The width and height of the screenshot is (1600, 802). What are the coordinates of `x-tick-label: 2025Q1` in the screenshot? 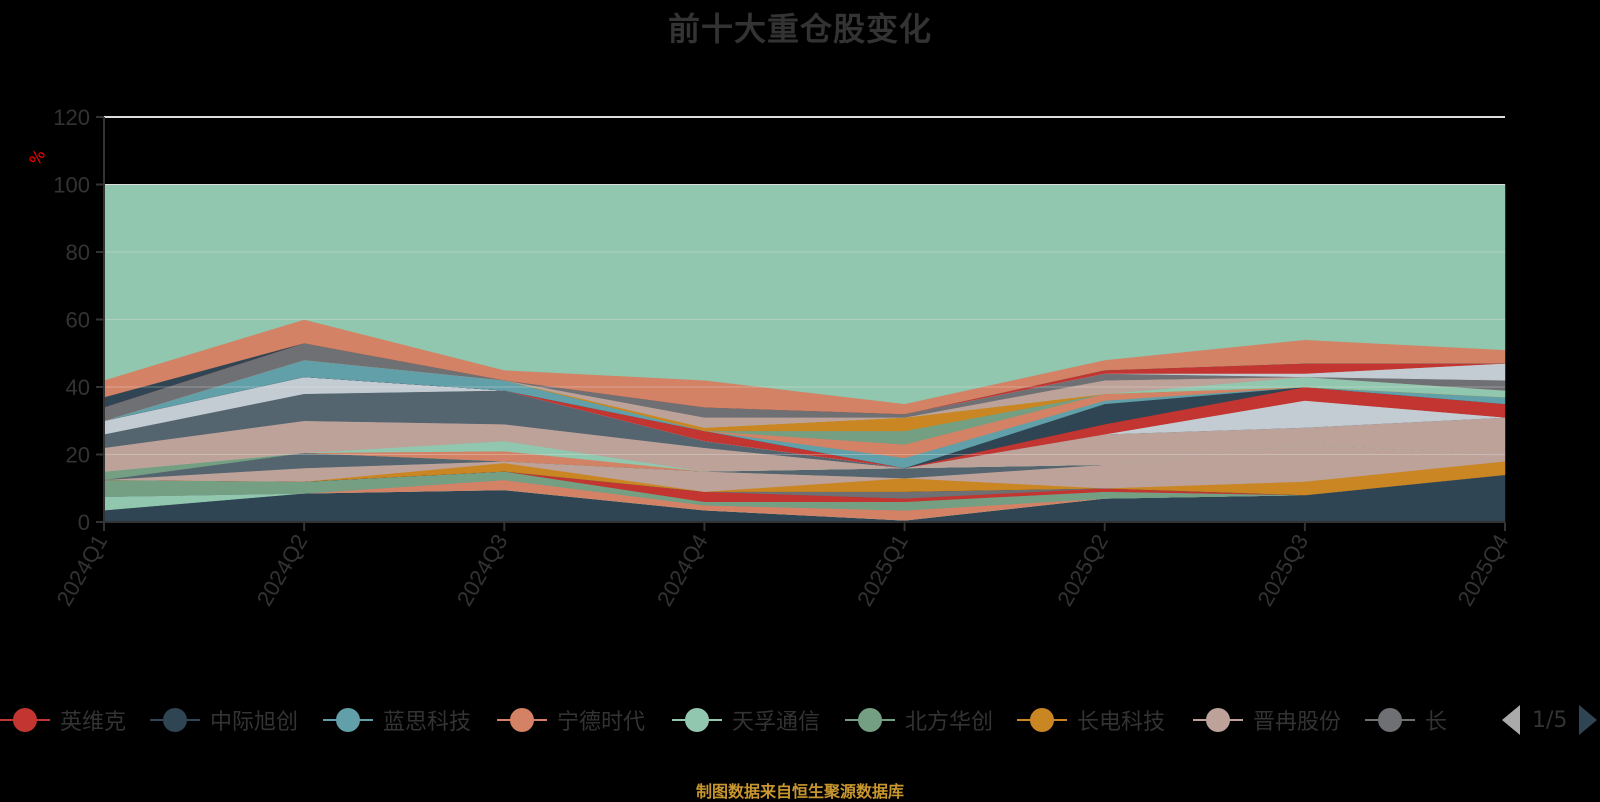 It's located at (882, 570).